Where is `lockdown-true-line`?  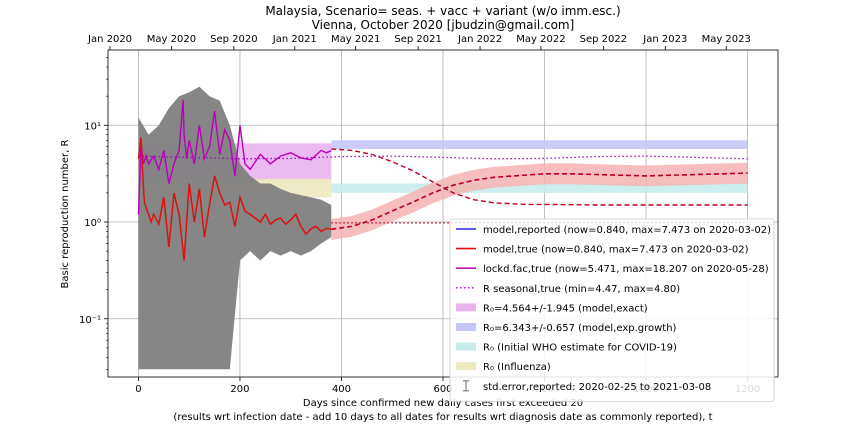 lockdown-true-line is located at coordinates (234, 157).